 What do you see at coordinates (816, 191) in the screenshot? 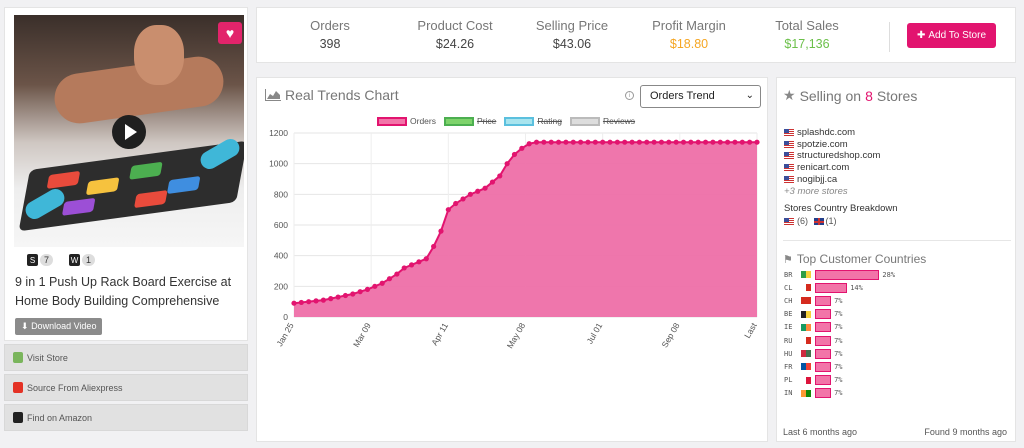
I see `more-stores-link: +3 more stores` at bounding box center [816, 191].